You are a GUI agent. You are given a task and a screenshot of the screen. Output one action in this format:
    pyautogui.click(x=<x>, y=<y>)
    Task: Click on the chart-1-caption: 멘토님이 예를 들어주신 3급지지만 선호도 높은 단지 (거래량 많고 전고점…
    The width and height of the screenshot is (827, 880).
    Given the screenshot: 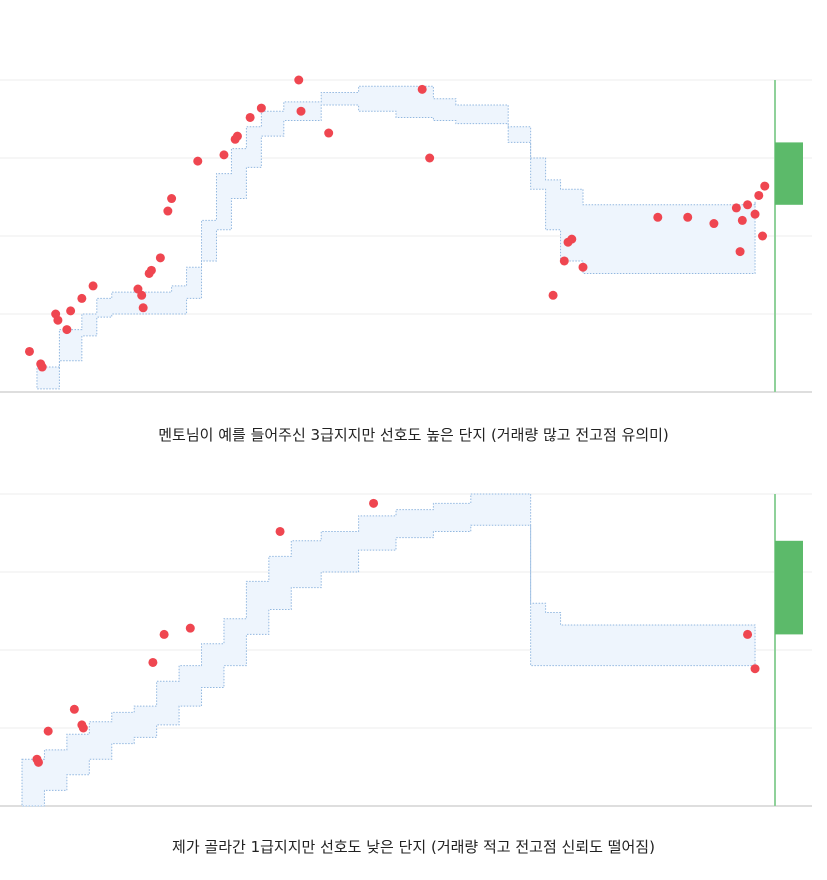 What is the action you would take?
    pyautogui.click(x=413, y=435)
    